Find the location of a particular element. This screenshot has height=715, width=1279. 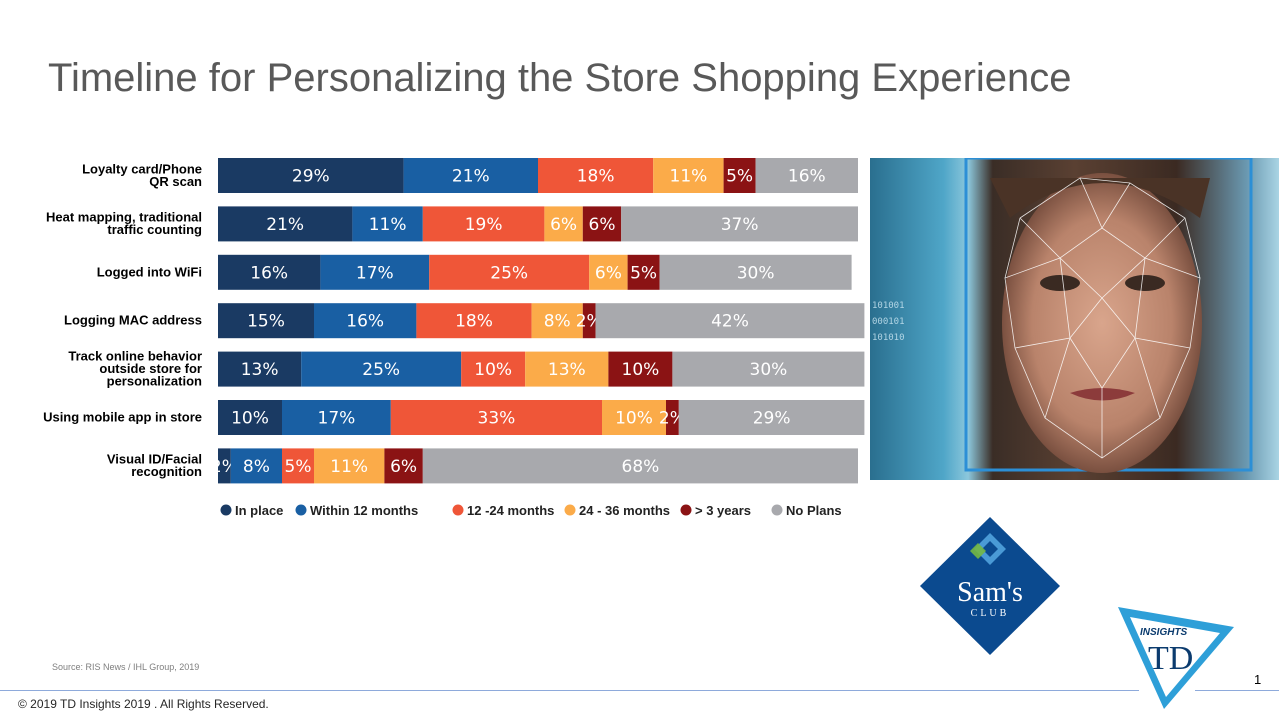

legend-label: In place is located at coordinates (259, 510).